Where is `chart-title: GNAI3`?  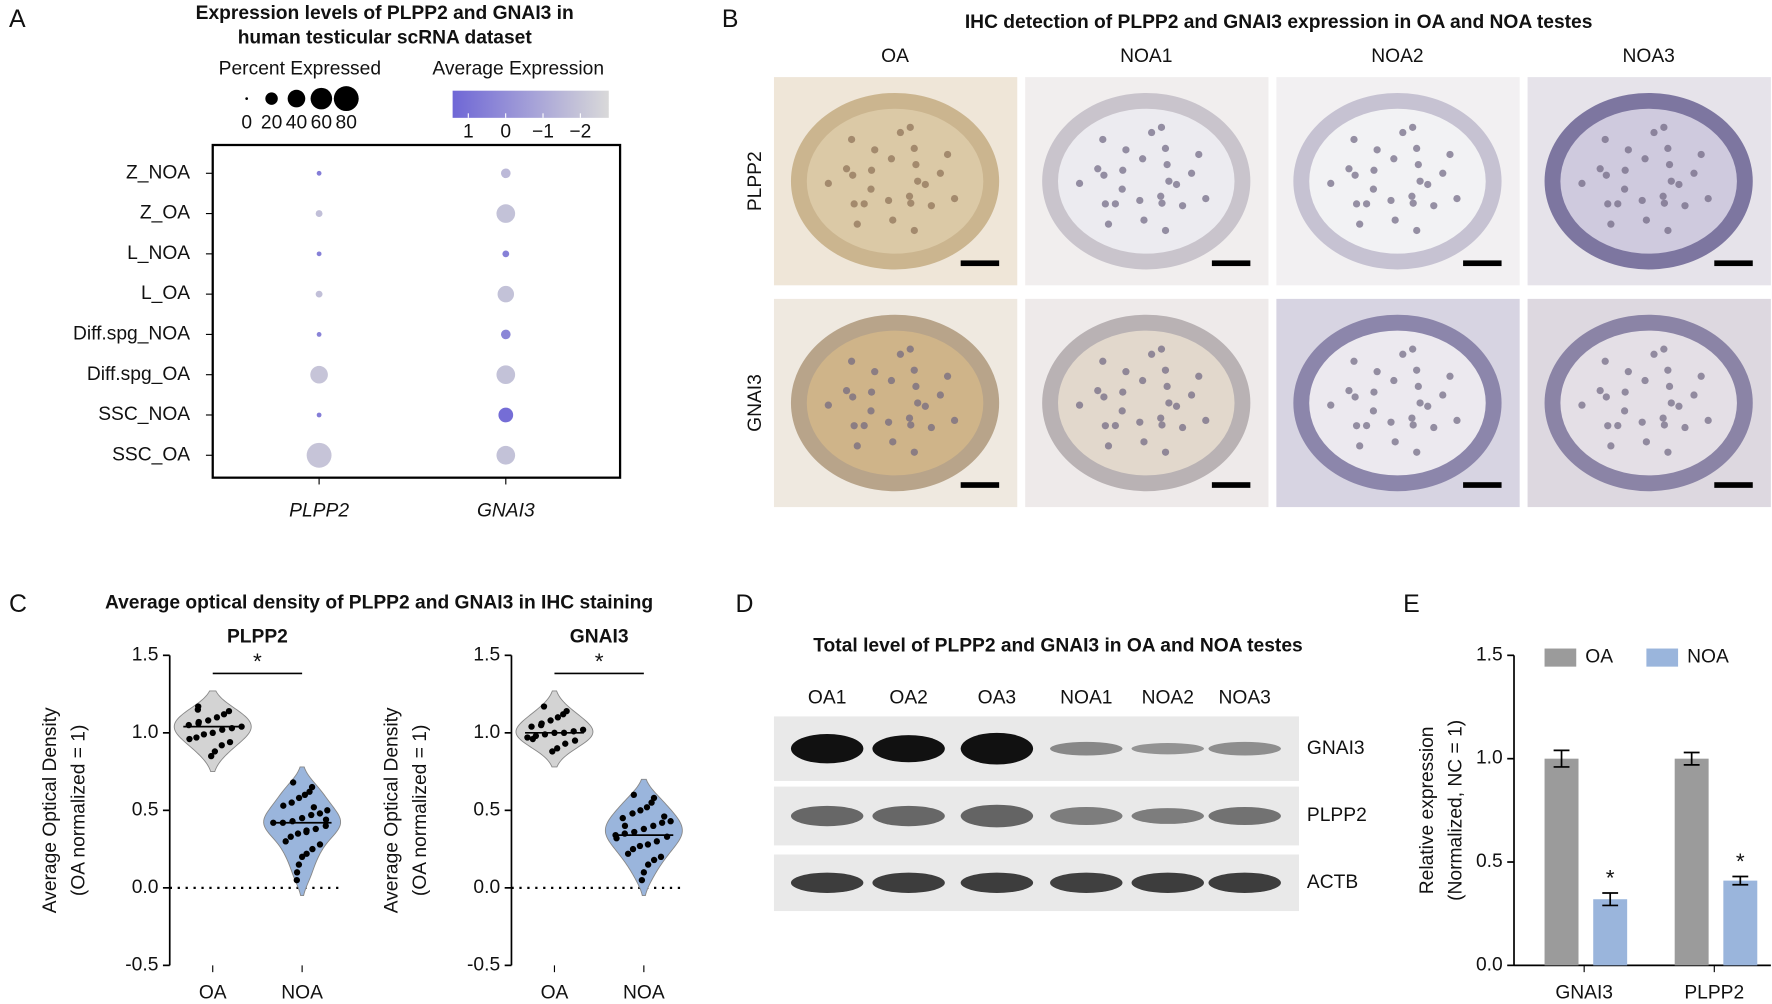
chart-title: GNAI3 is located at coordinates (599, 636).